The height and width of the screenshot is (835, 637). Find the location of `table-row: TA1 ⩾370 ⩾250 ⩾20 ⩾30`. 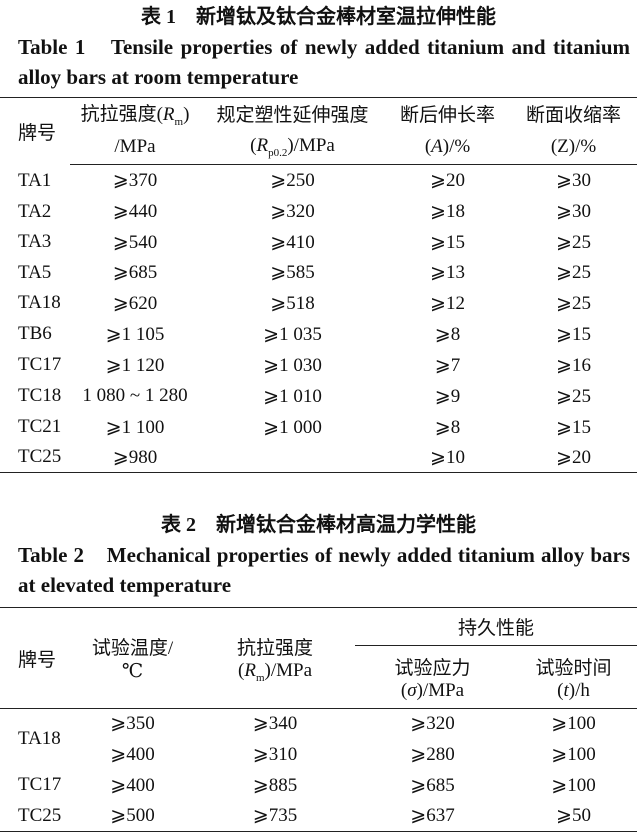

table-row: TA1 ⩾370 ⩾250 ⩾20 ⩾30 is located at coordinates (318, 181).